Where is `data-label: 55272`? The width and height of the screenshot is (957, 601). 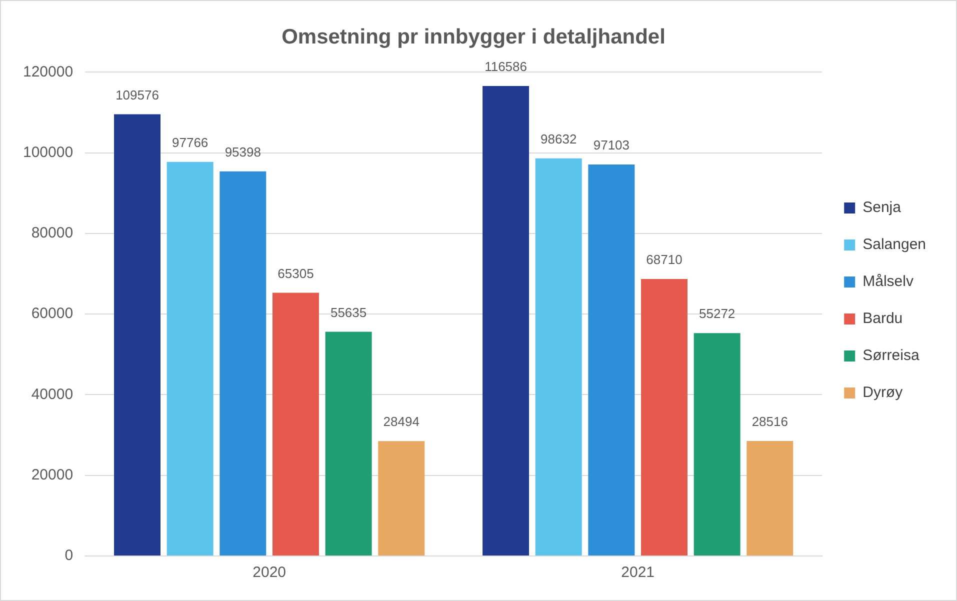
data-label: 55272 is located at coordinates (717, 314).